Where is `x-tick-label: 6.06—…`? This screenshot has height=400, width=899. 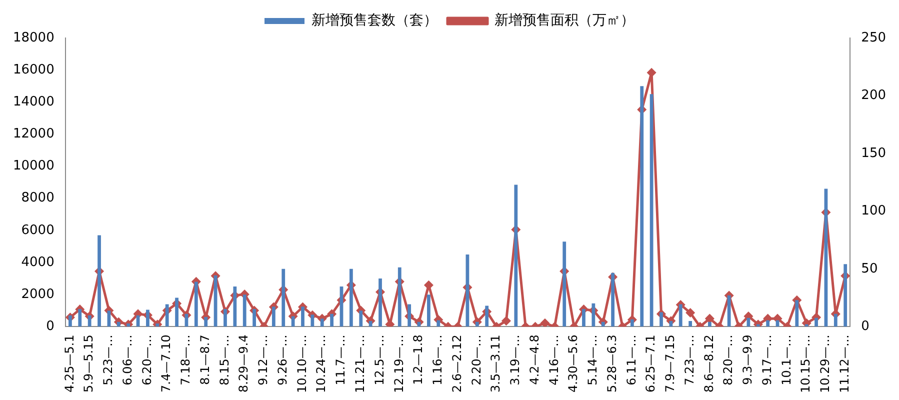
x-tick-label: 6.06—… is located at coordinates (127, 360).